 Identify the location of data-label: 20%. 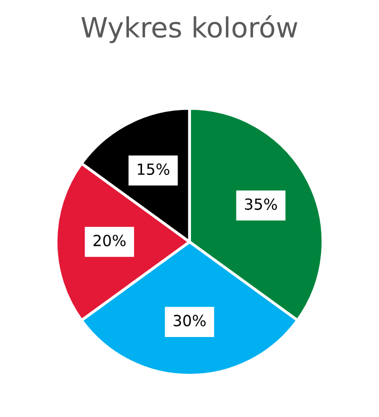
(110, 240).